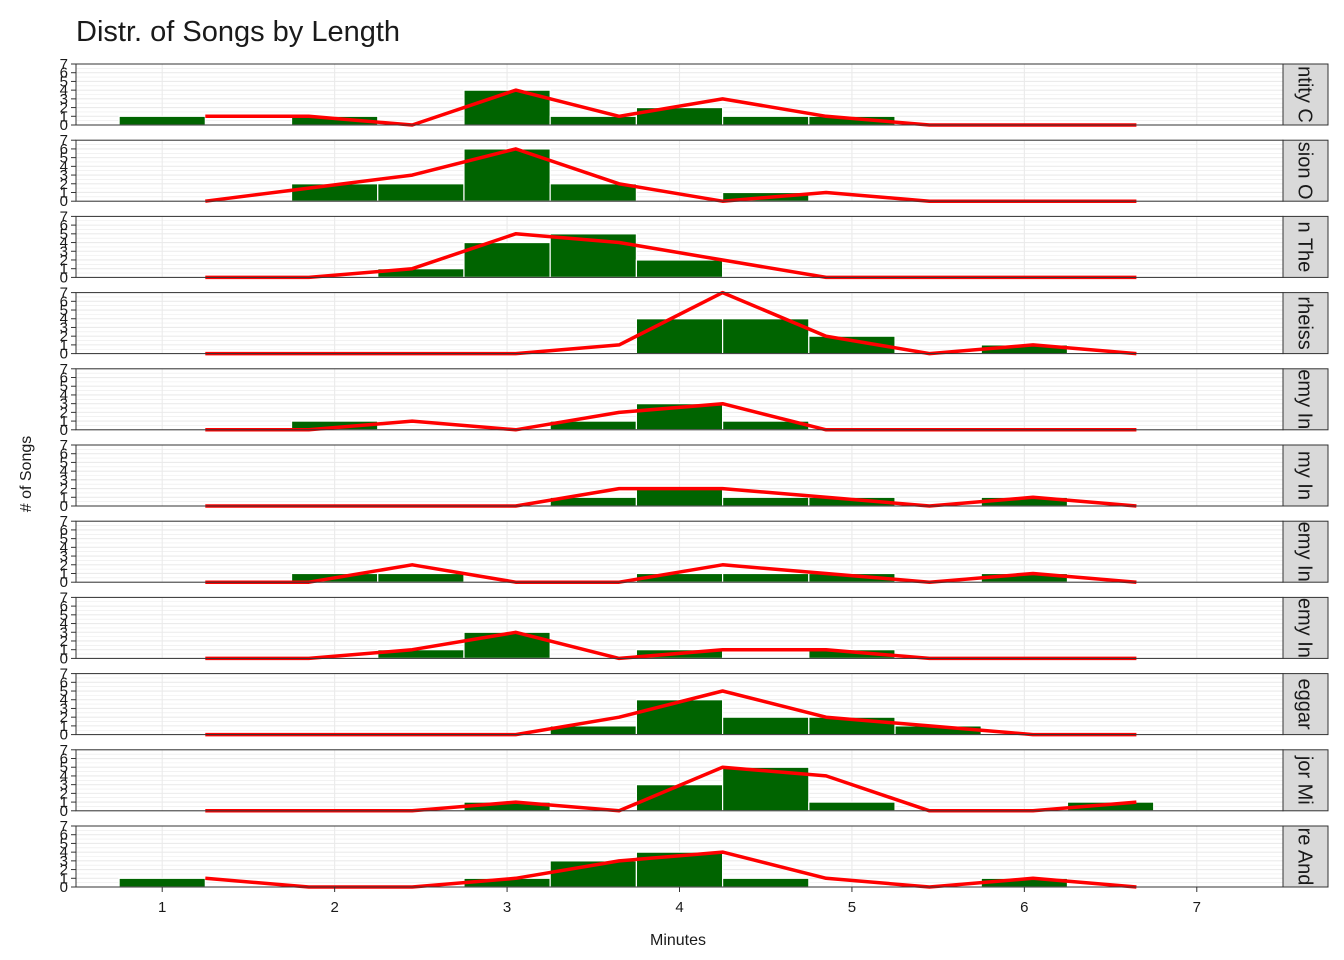  I want to click on facet-strip: rheiss, so click(1305, 323).